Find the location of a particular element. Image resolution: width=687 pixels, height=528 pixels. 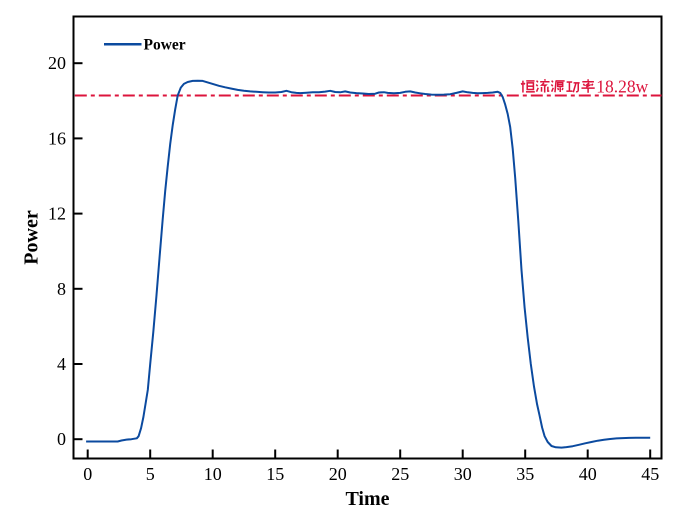

svg-text: 35 is located at coordinates (525, 474).